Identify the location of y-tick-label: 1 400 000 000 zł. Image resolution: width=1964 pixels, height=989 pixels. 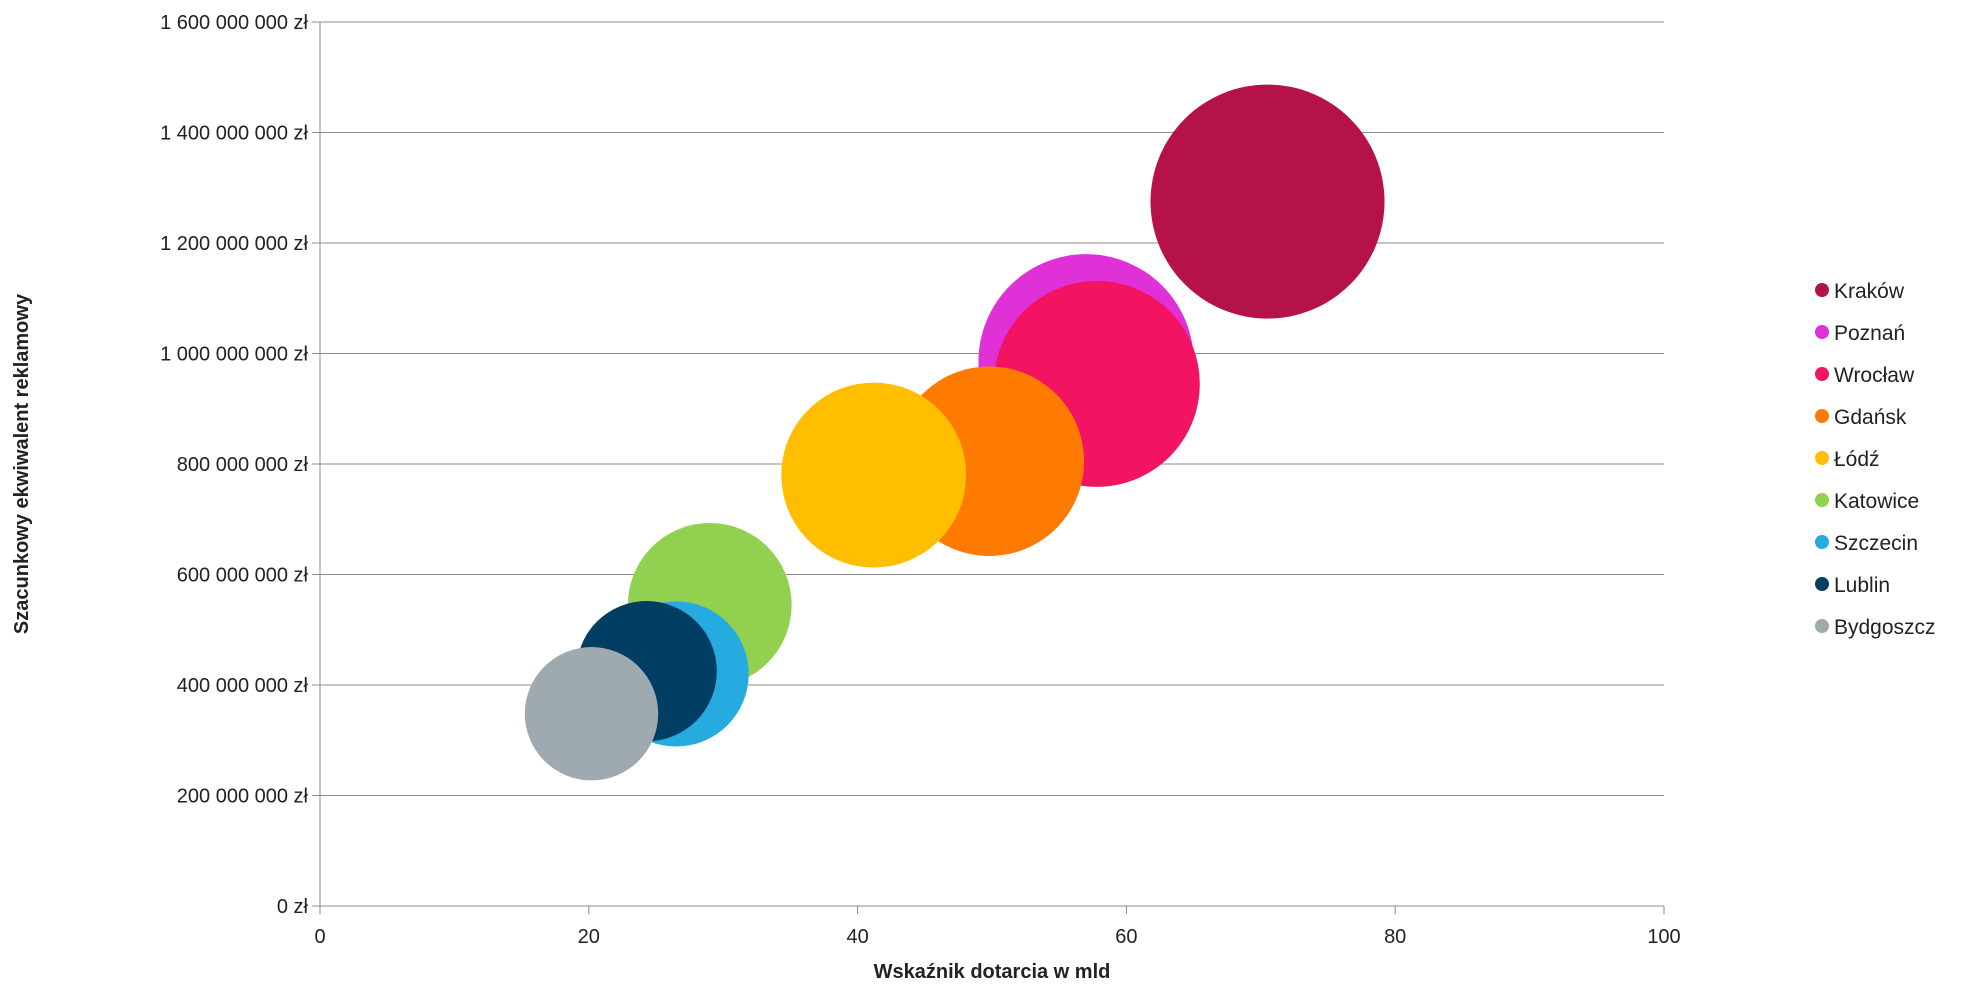
(234, 134).